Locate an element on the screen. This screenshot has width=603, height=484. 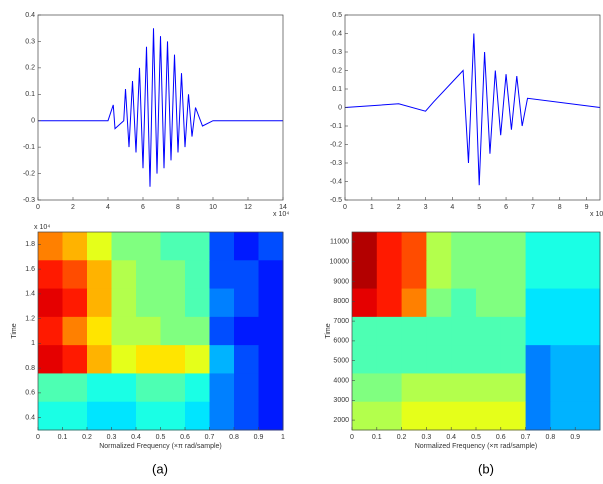
y-tick-label: -0.2 is located at coordinates (29, 173).